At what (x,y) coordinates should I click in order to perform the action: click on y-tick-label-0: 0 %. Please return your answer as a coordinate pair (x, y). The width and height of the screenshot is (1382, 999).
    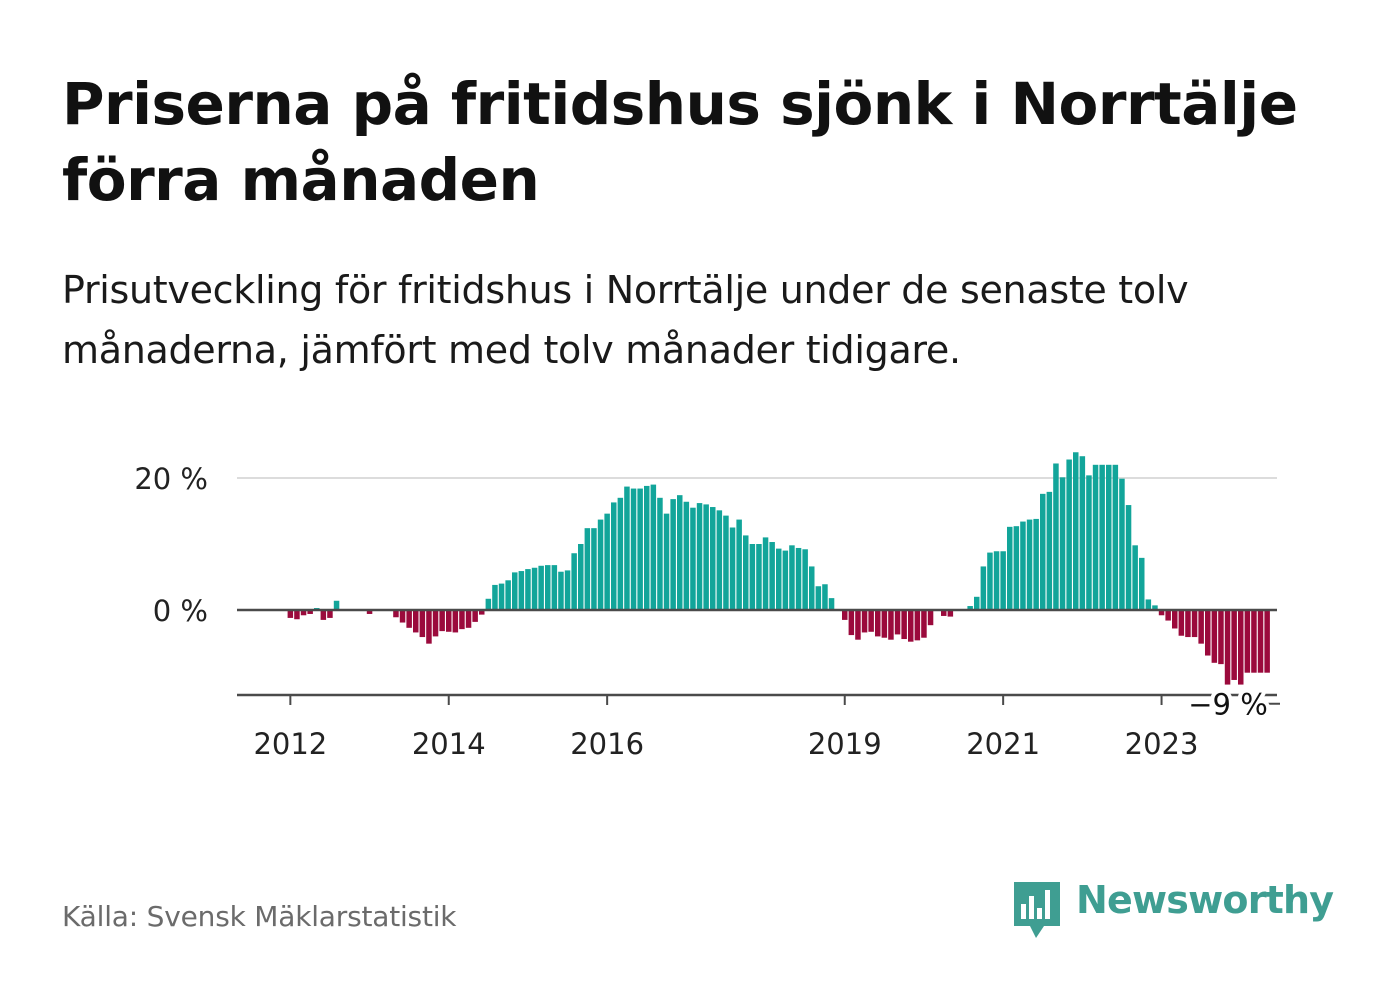
    Looking at the image, I should click on (180, 611).